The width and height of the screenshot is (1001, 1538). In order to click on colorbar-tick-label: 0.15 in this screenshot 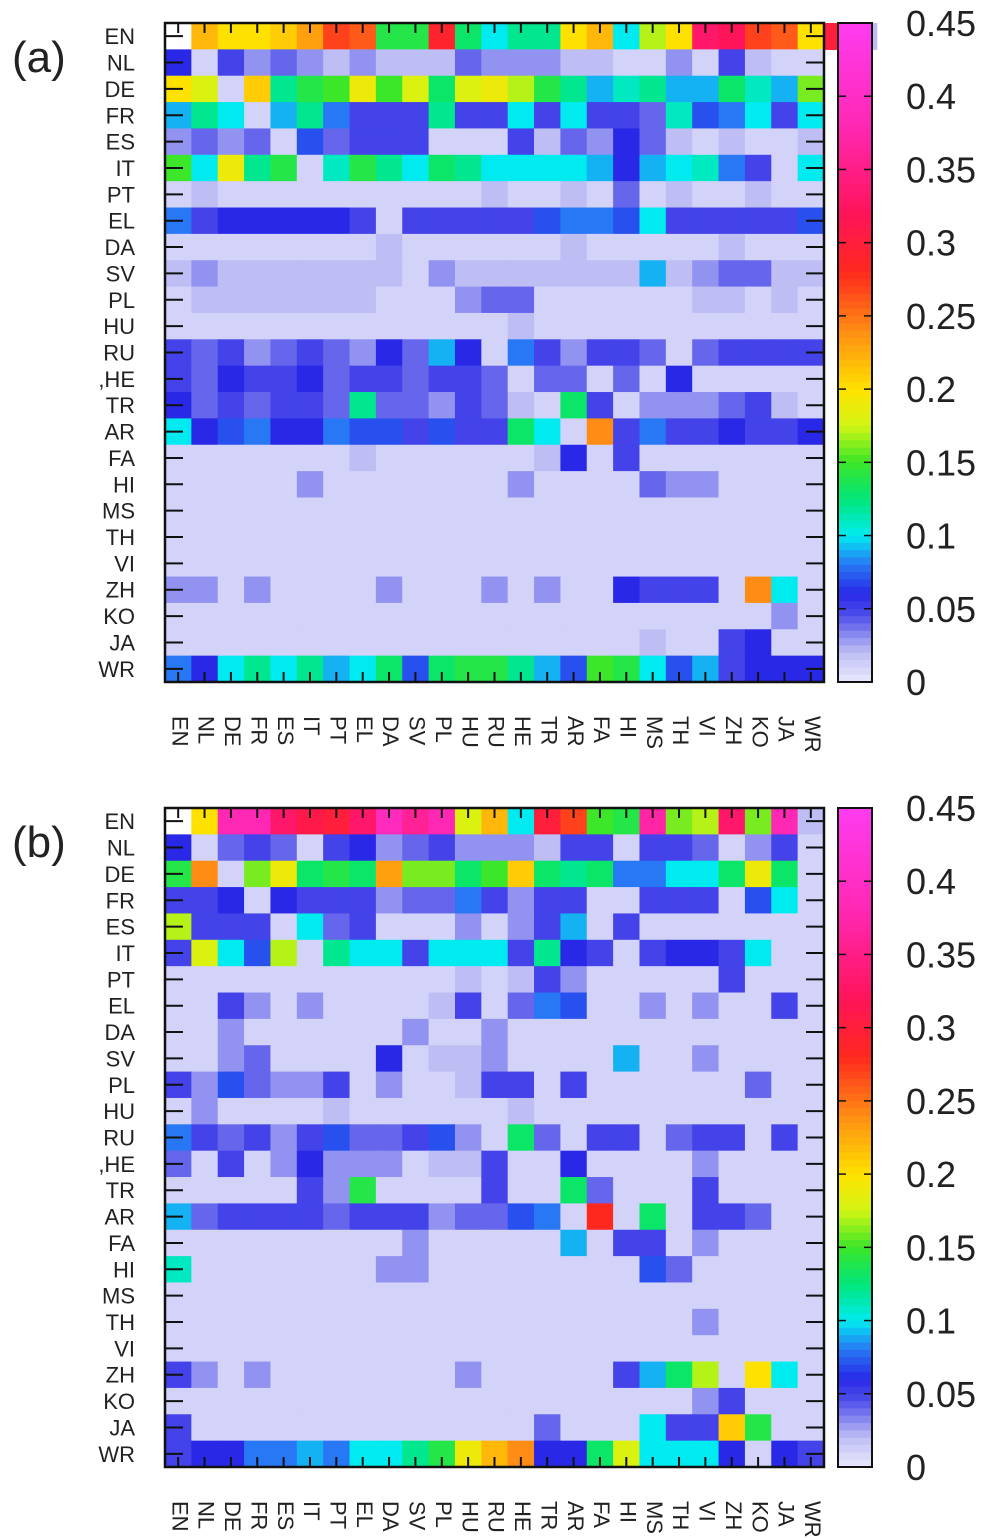, I will do `click(941, 1247)`.